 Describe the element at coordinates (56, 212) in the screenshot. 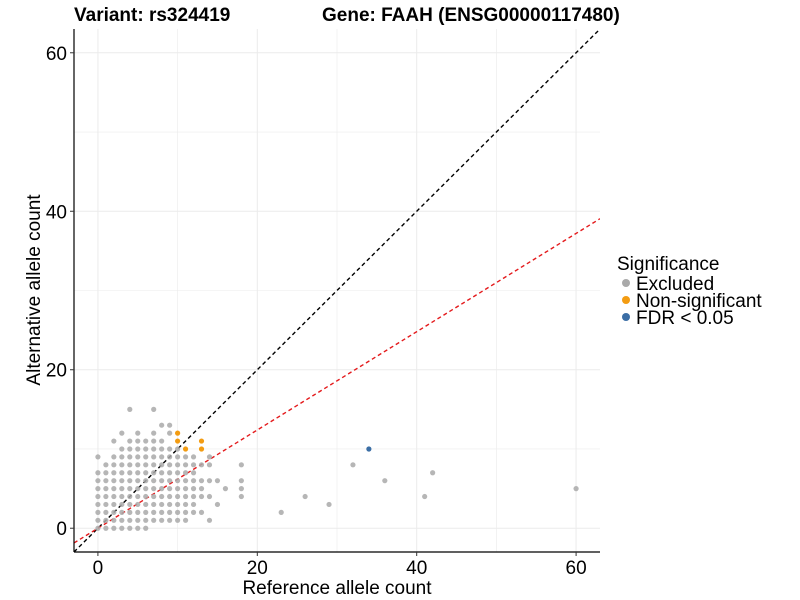

I see `y-tick-label: 40` at that location.